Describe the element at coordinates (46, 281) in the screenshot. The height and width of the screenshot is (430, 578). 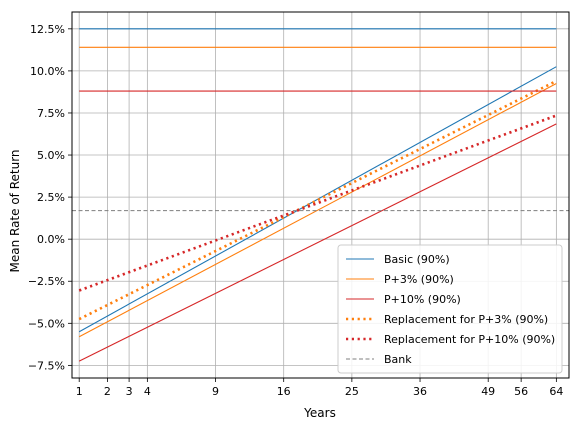
I see `y-tick-label: −2.5%` at that location.